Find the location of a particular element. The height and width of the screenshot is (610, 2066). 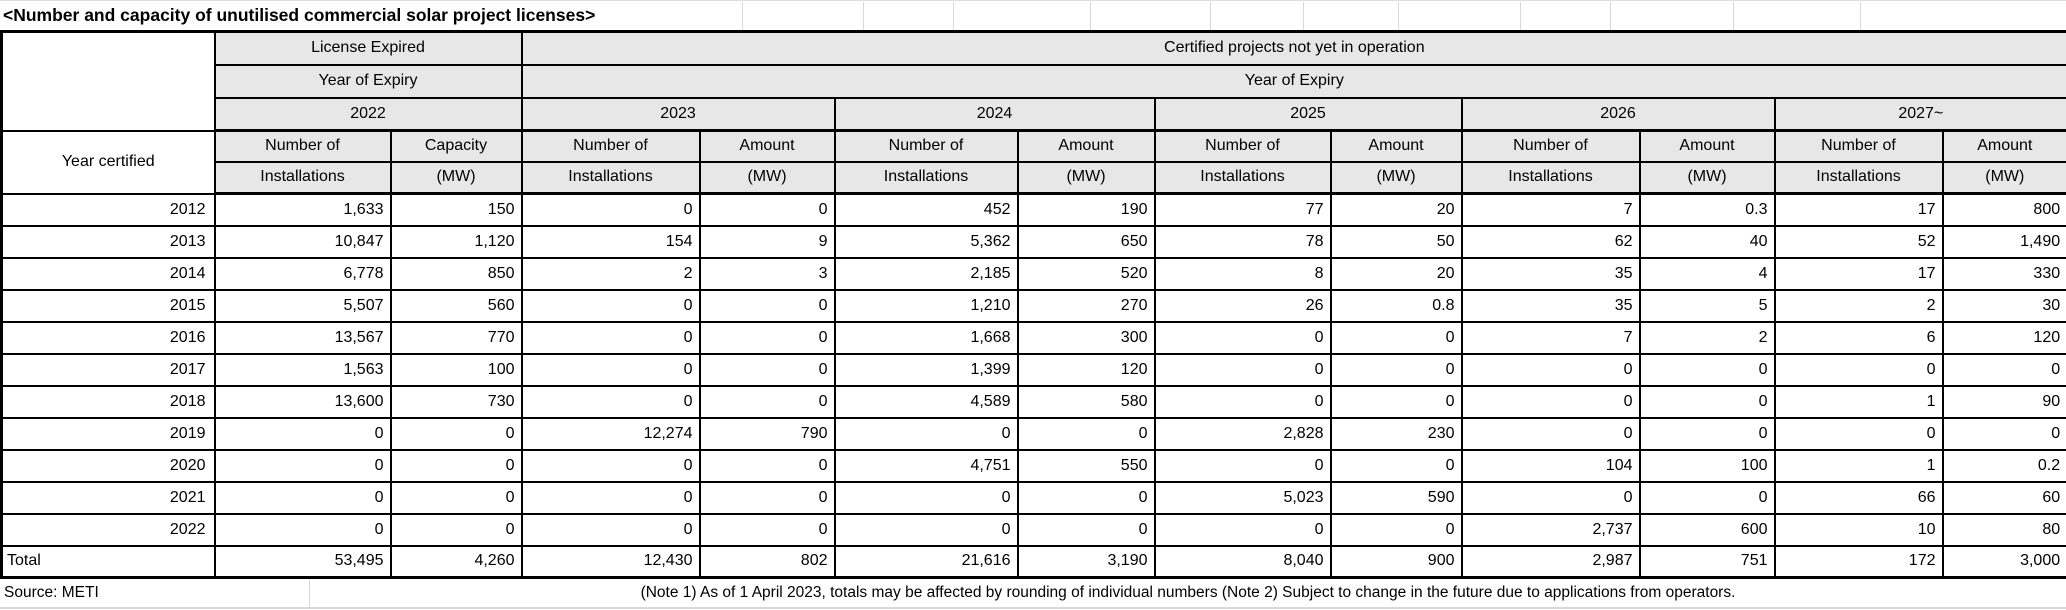

year-header-2024: 2024 is located at coordinates (994, 114).